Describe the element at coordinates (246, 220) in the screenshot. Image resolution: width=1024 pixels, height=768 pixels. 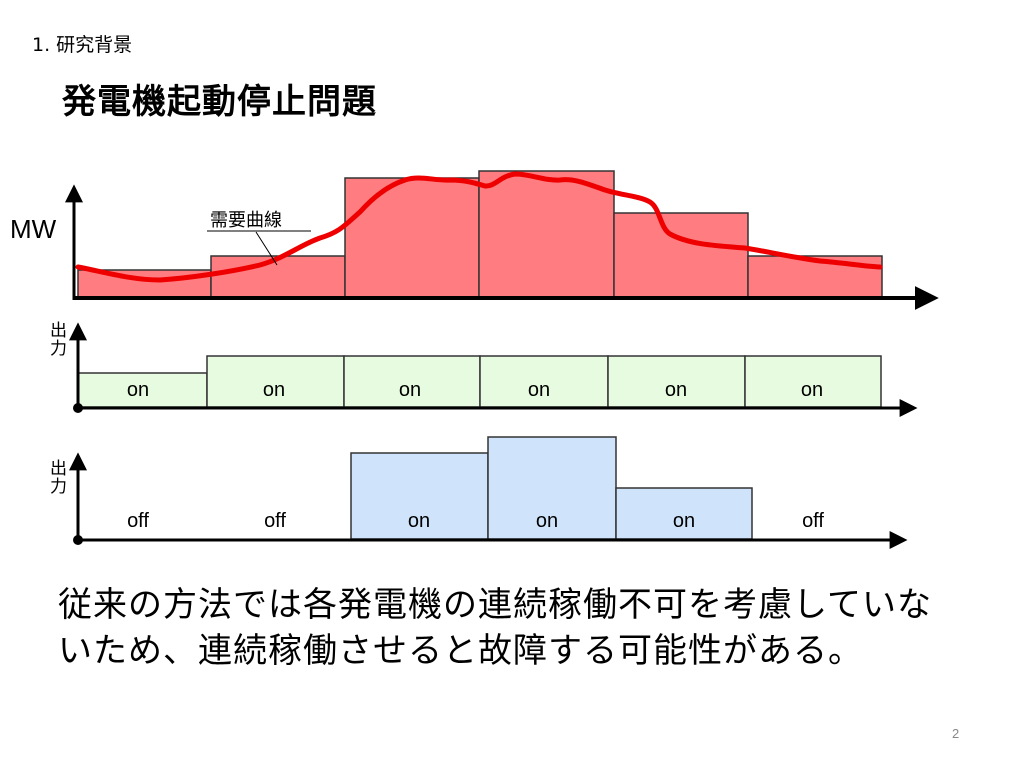
I see `curve-label: 需要曲線` at that location.